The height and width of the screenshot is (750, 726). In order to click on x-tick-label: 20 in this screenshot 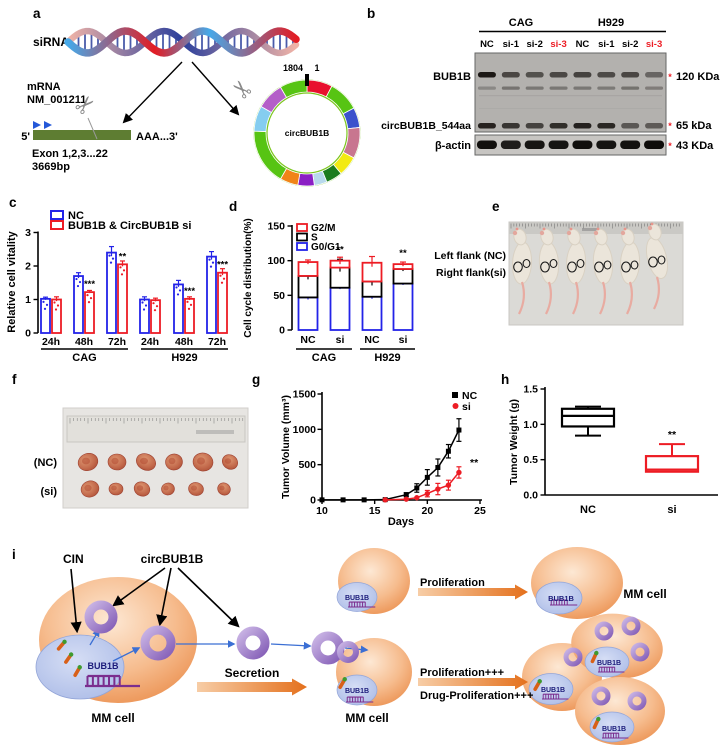, I will do `click(427, 511)`.